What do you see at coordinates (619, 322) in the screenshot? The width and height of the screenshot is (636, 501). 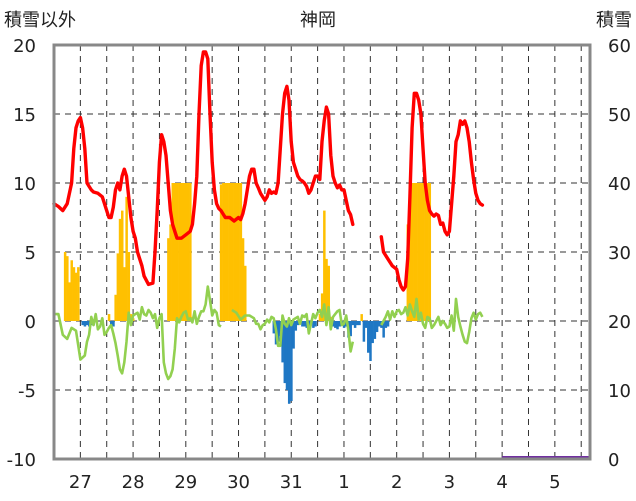 I see `y-right-tick-label: 20` at bounding box center [619, 322].